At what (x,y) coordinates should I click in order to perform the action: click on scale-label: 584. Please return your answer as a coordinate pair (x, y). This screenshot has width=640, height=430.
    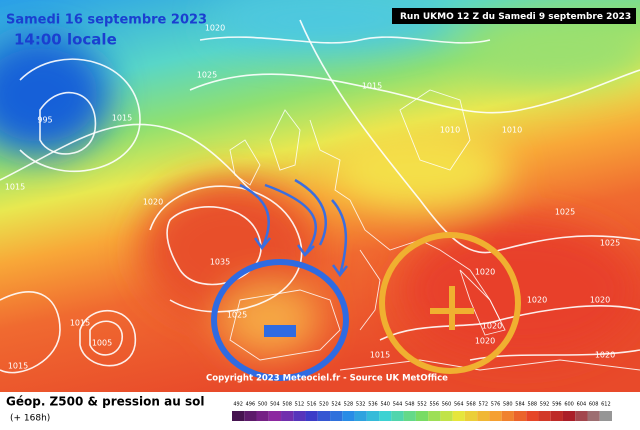
    Looking at the image, I should click on (520, 405).